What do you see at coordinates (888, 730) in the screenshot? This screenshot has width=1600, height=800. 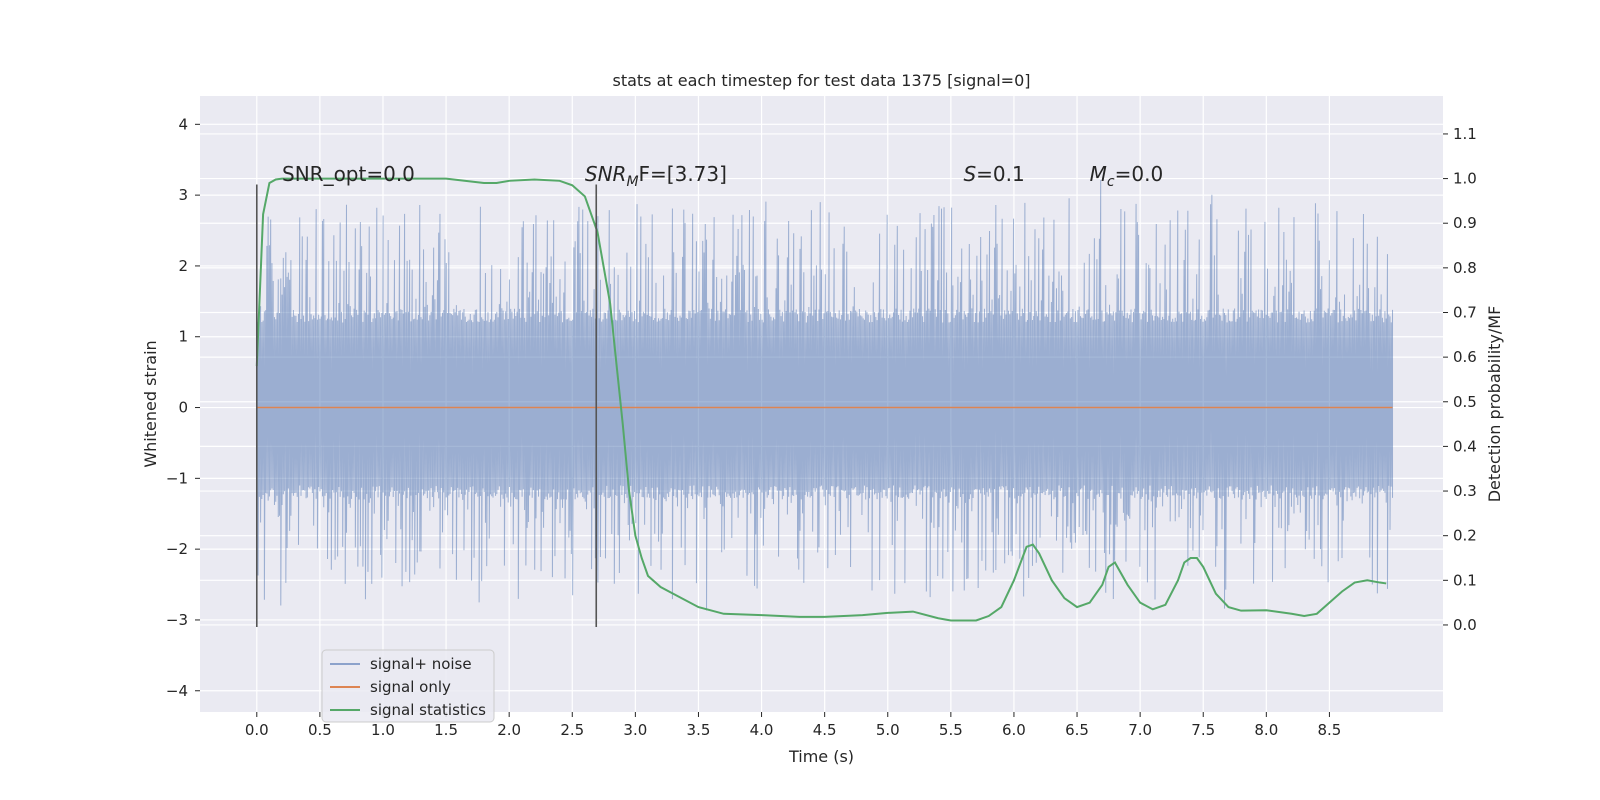 I see `x-tick-label: 5.0` at bounding box center [888, 730].